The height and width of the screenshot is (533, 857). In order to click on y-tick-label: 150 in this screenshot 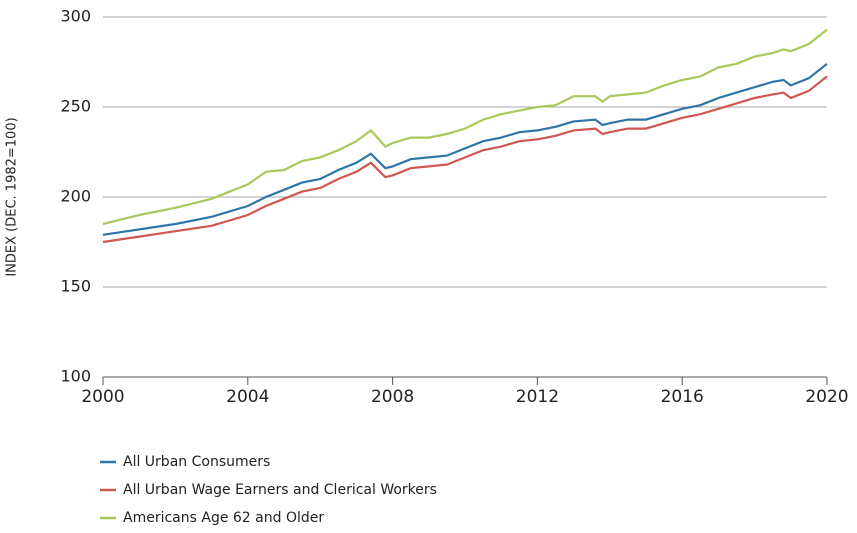, I will do `click(75, 286)`.